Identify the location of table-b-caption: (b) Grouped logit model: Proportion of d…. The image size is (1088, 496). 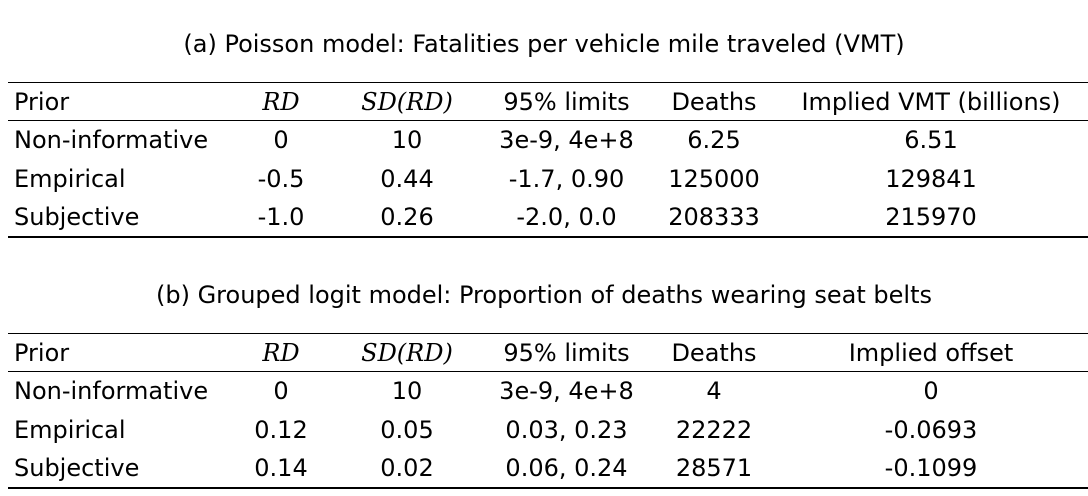
(543, 295).